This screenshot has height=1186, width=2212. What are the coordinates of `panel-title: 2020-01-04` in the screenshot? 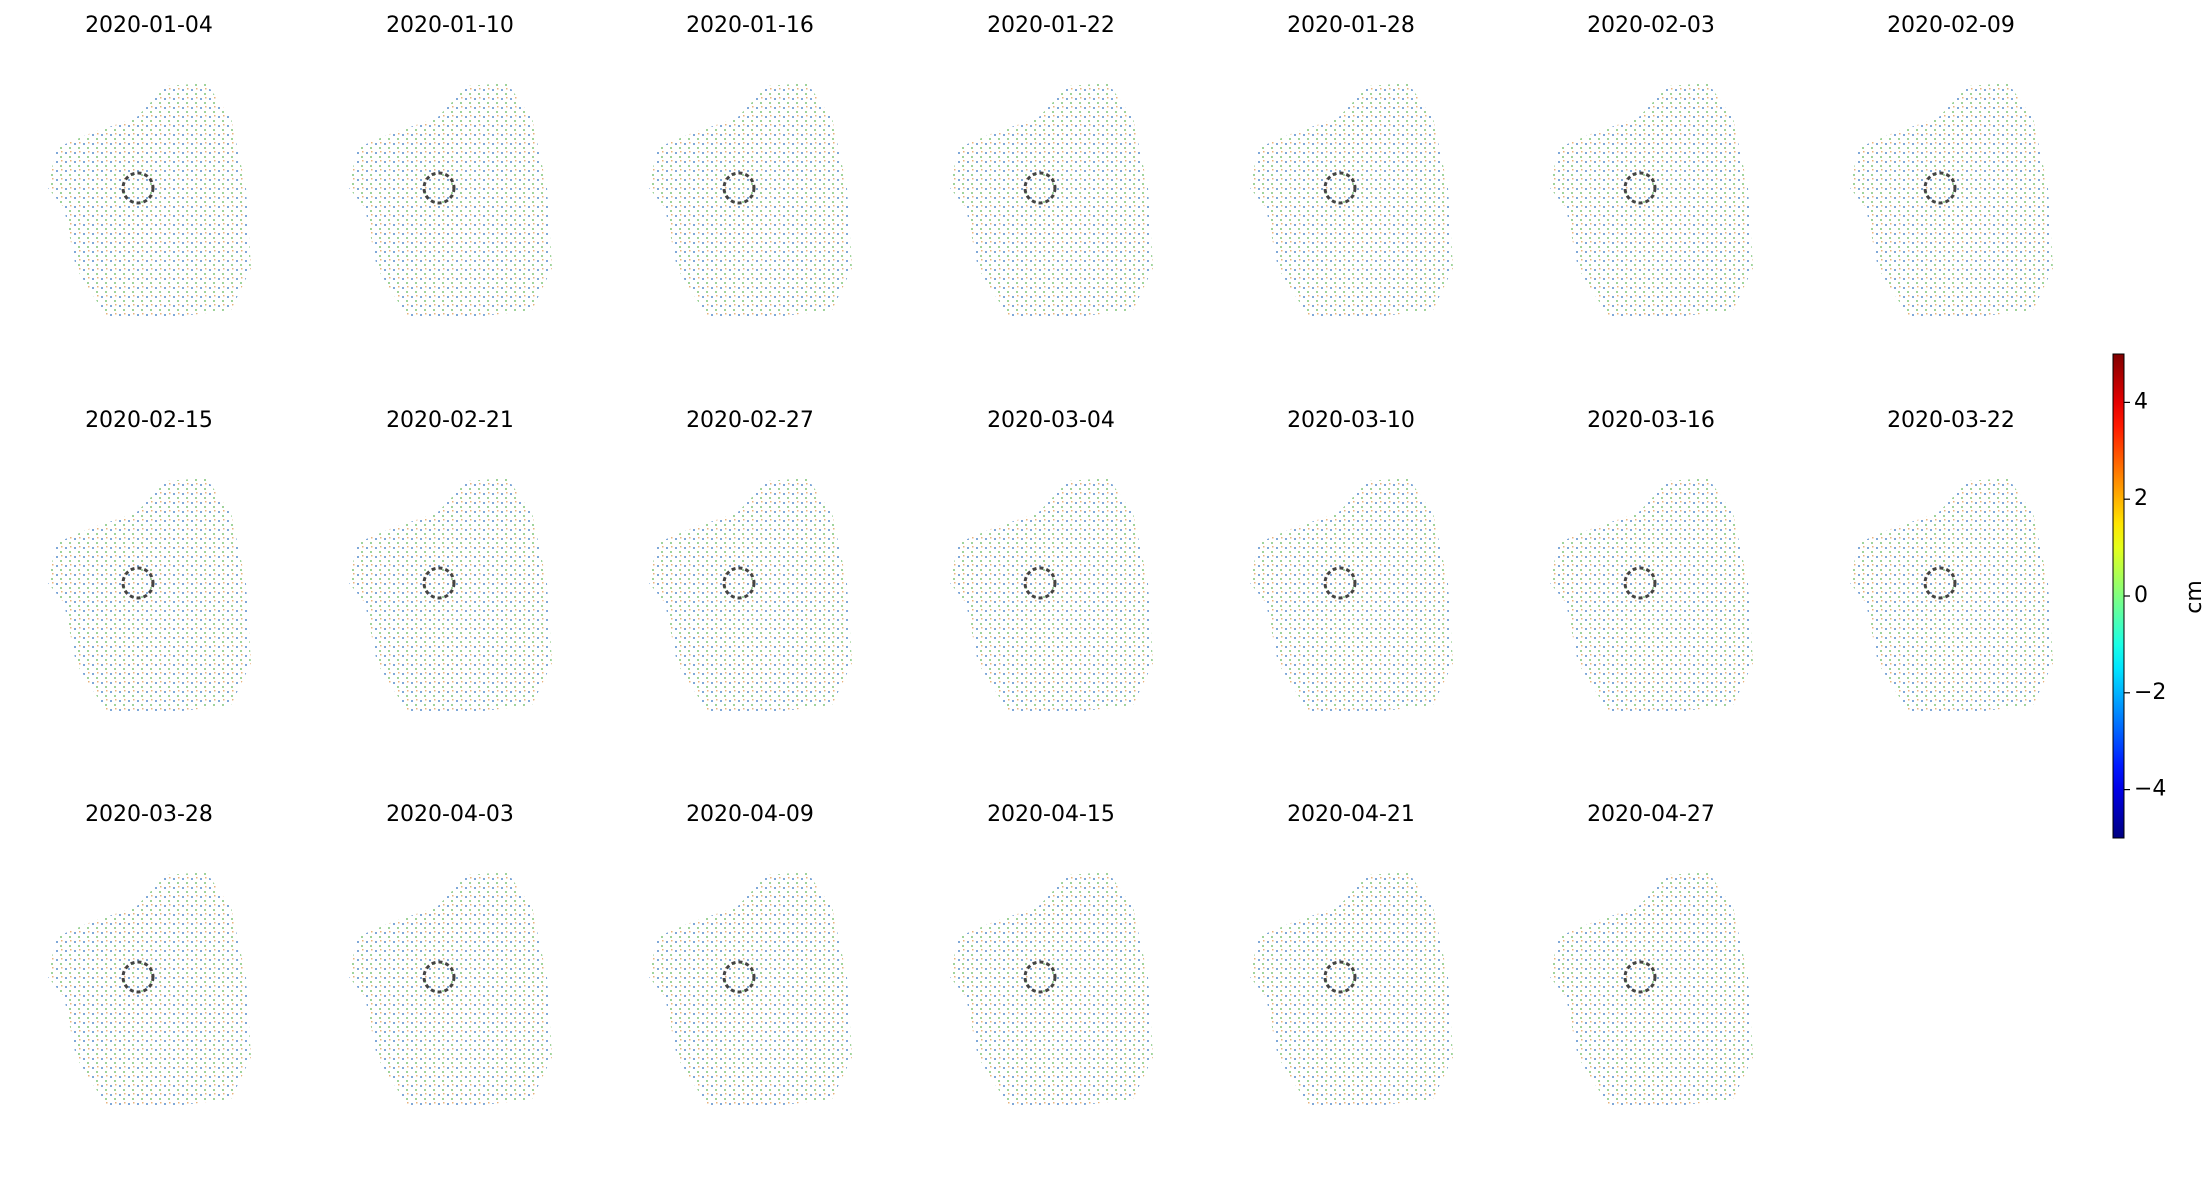 It's located at (149, 25).